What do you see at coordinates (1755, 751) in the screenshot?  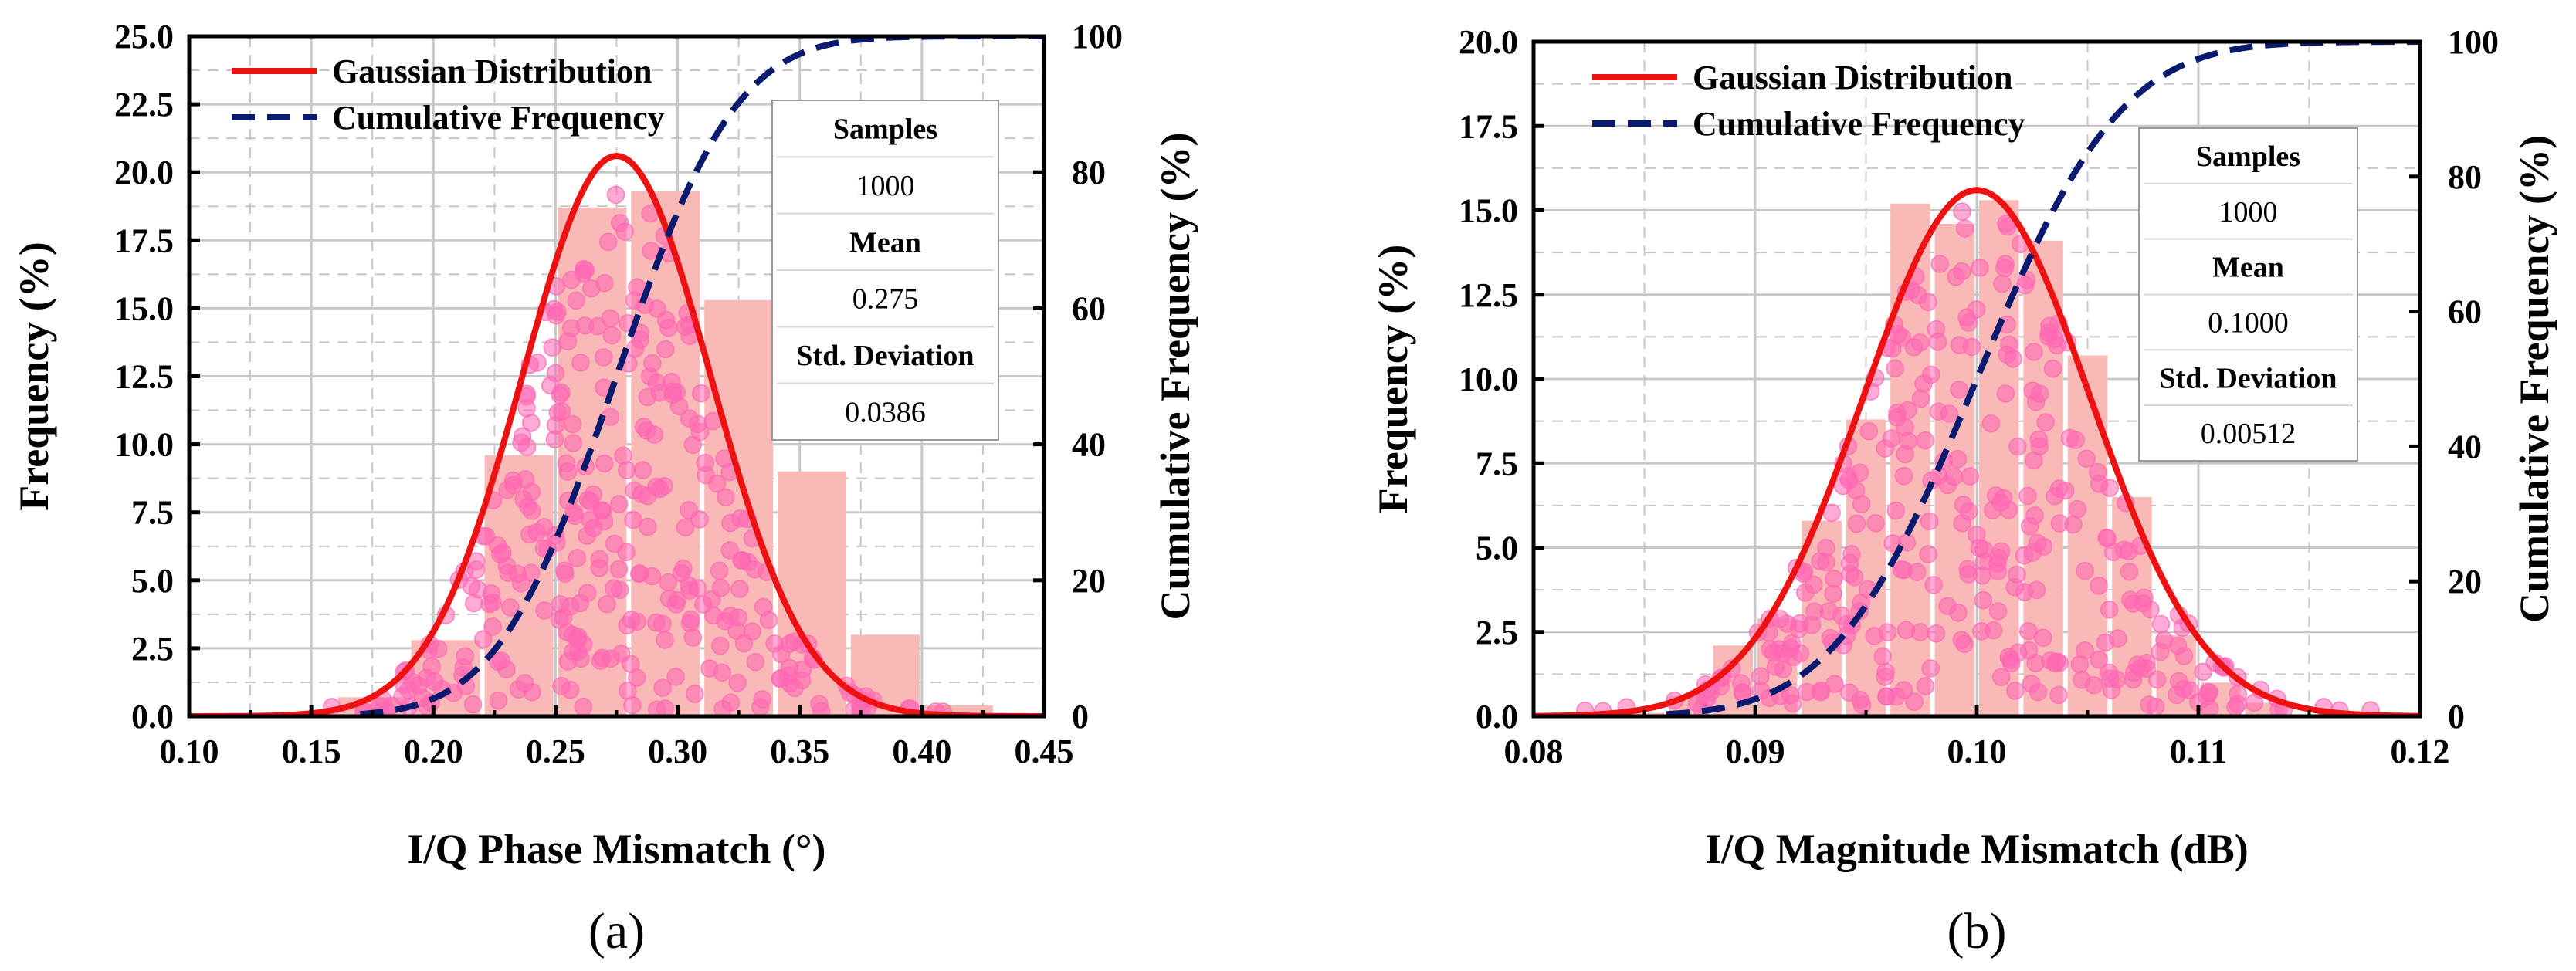 I see `x-tick-label: 0.09` at bounding box center [1755, 751].